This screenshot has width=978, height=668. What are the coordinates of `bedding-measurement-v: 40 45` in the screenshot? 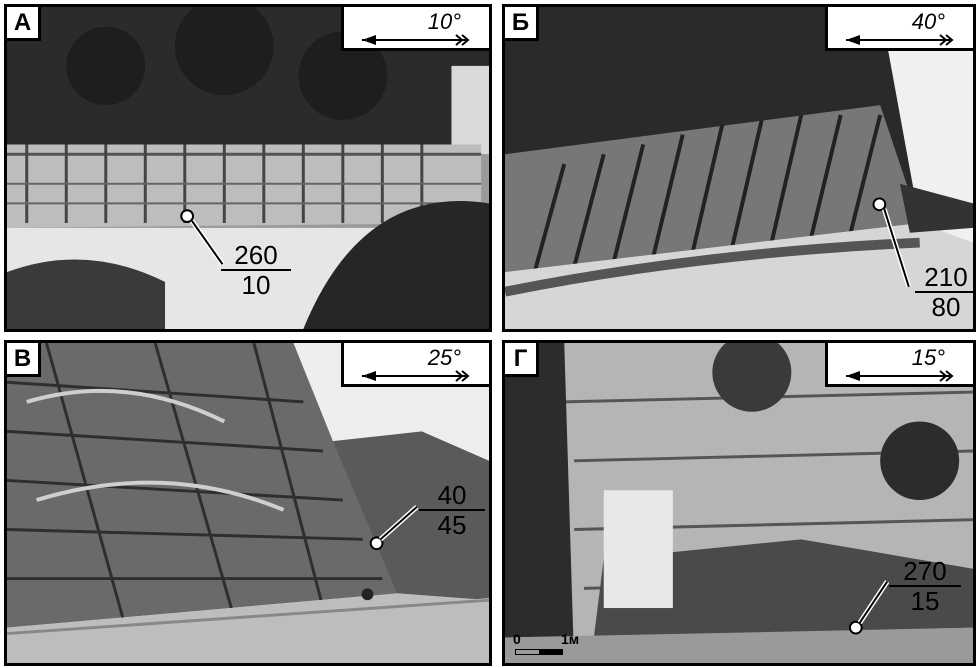 It's located at (452, 510).